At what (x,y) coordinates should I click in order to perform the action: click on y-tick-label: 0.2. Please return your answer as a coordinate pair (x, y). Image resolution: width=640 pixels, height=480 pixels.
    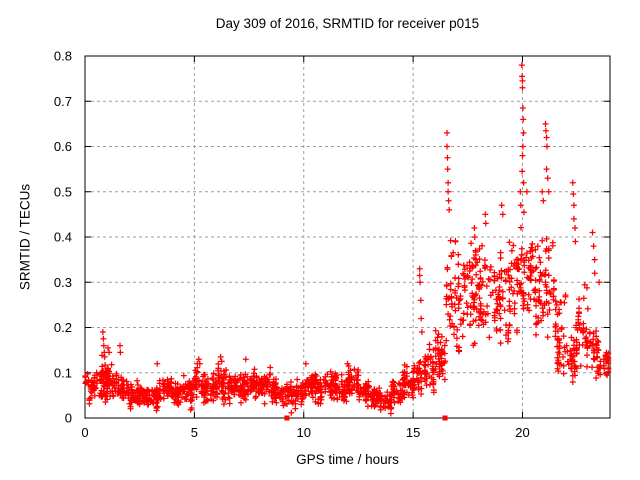
    Looking at the image, I should click on (63, 327).